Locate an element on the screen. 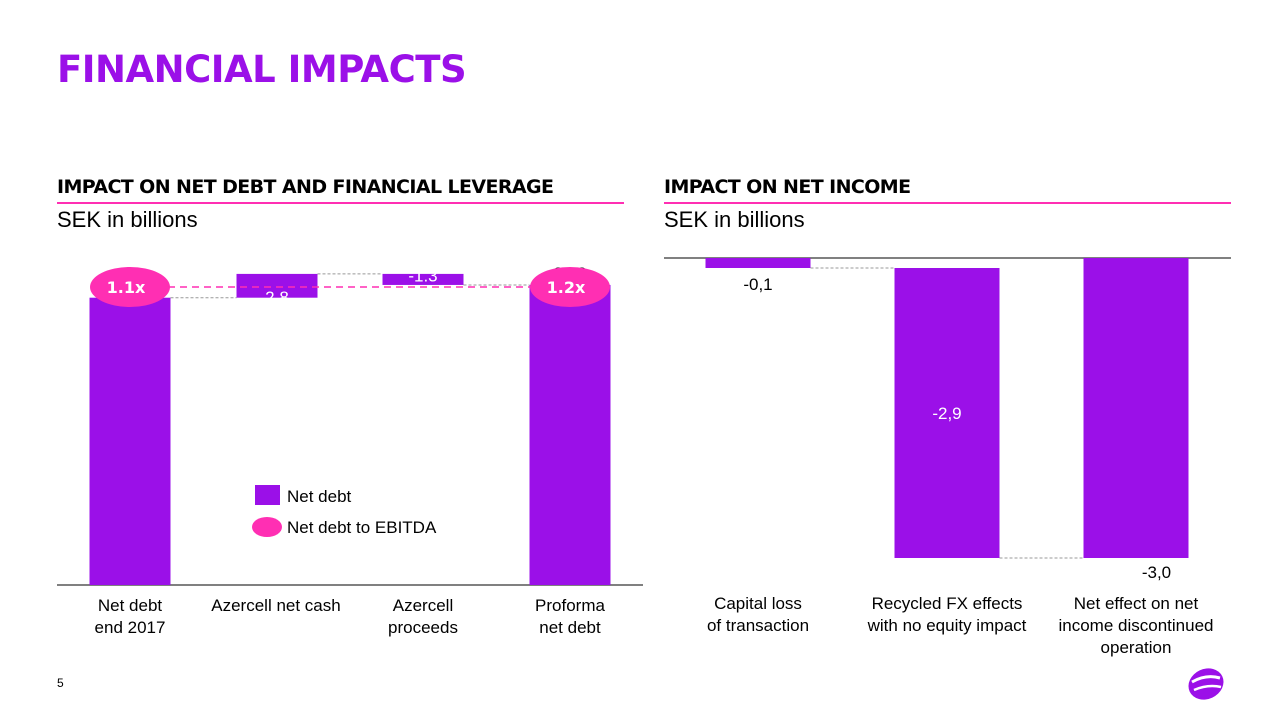 This screenshot has height=720, width=1280. left-category-label: Net debt end 2017 is located at coordinates (130, 616).